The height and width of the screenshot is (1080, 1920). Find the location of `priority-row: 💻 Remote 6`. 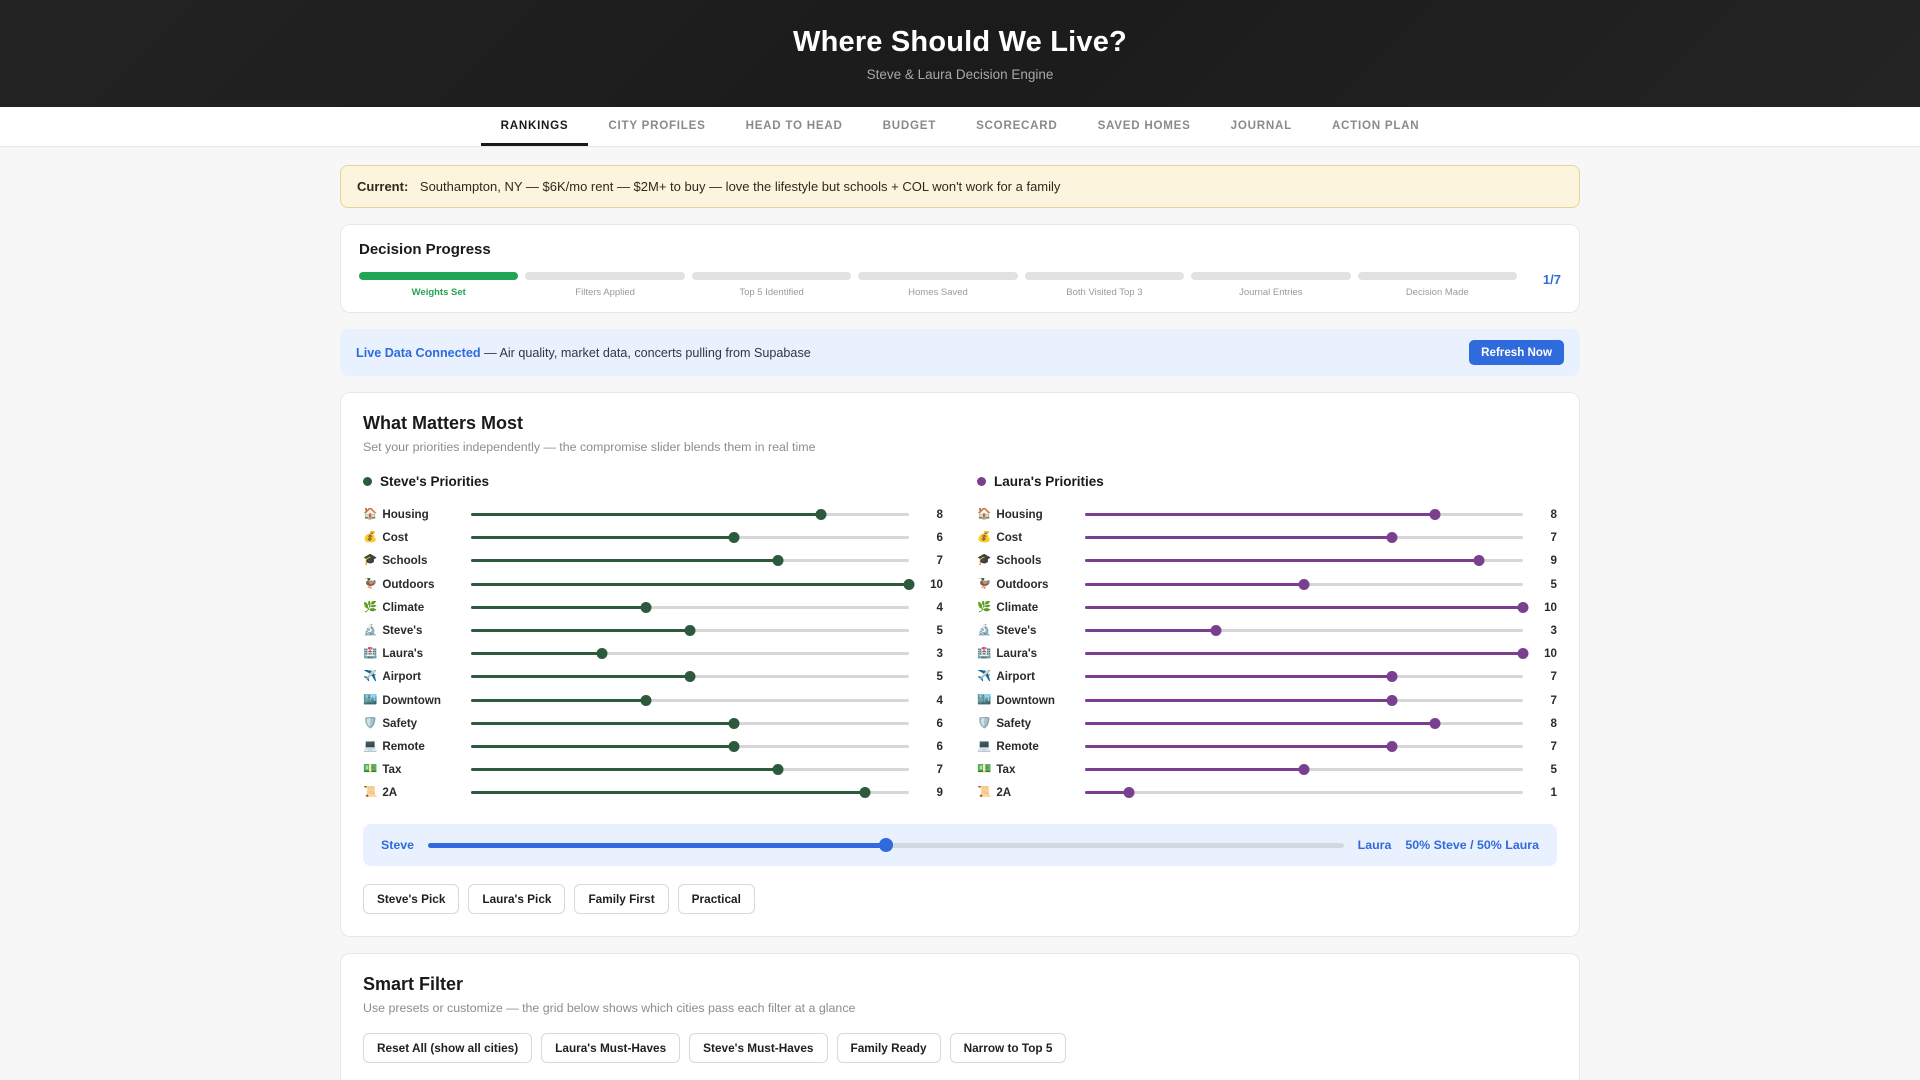

priority-row: 💻 Remote 6 is located at coordinates (653, 746).